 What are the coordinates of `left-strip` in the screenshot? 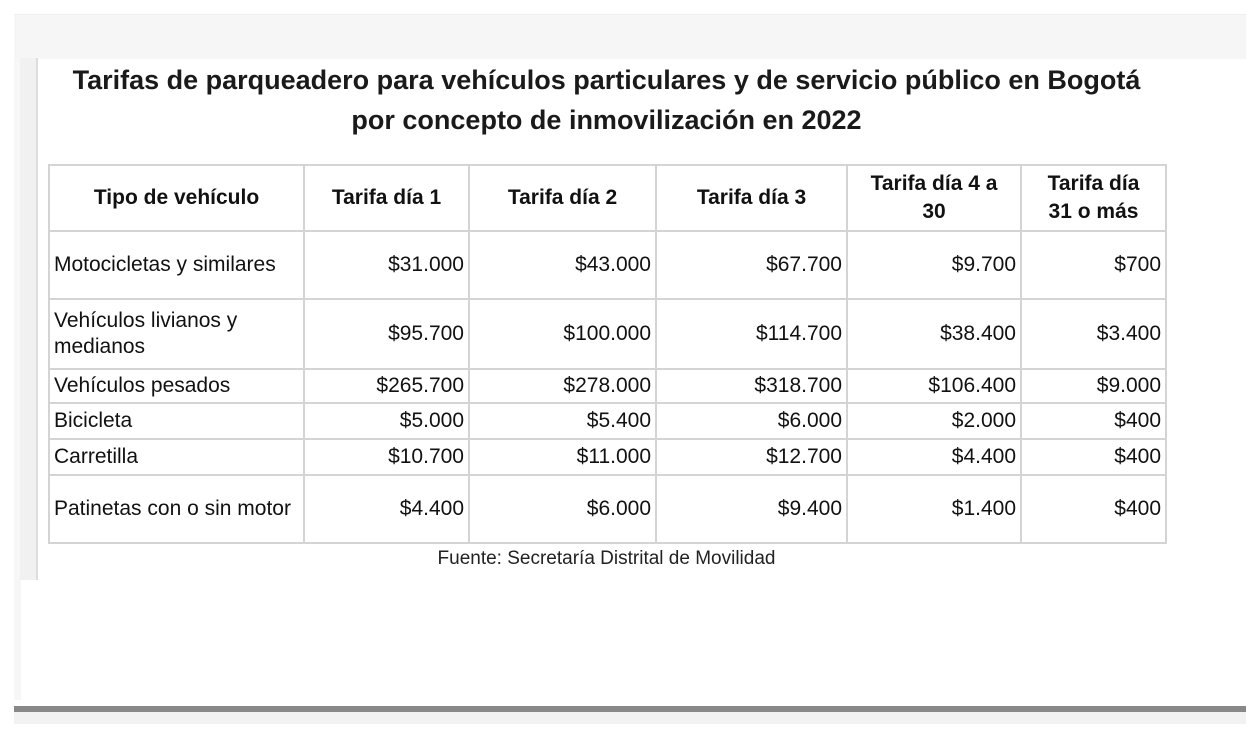 It's located at (29, 319).